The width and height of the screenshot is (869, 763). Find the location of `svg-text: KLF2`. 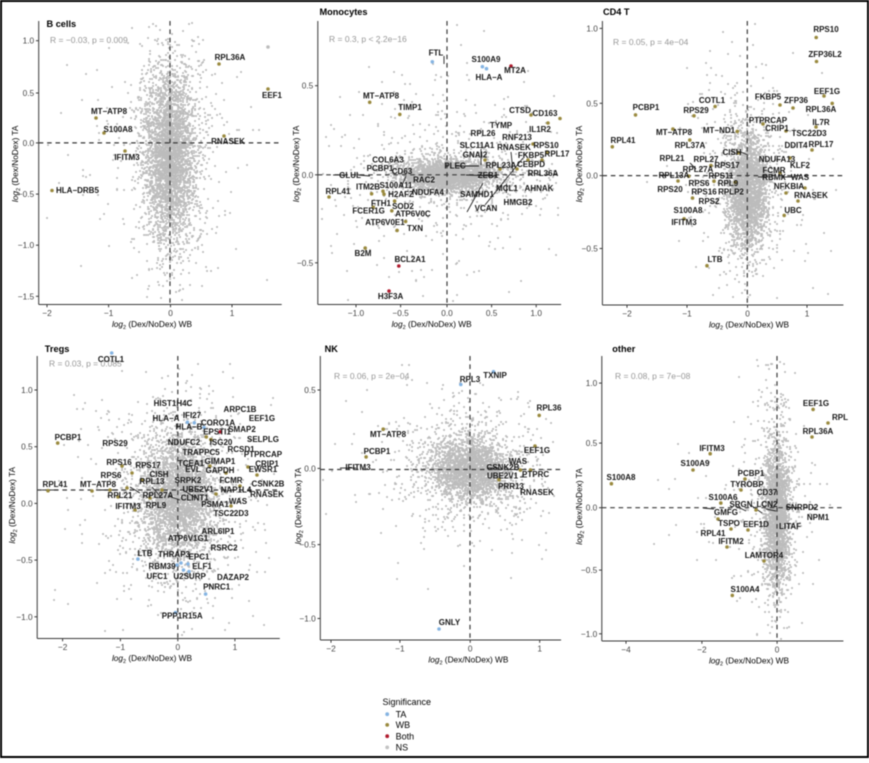

svg-text: KLF2 is located at coordinates (800, 165).